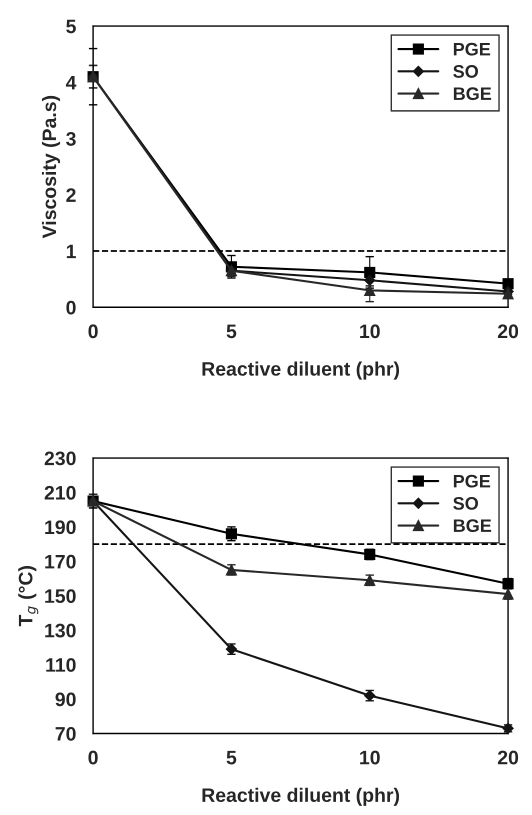 The width and height of the screenshot is (532, 815). What do you see at coordinates (61, 665) in the screenshot?
I see `y-tick-label: 110` at bounding box center [61, 665].